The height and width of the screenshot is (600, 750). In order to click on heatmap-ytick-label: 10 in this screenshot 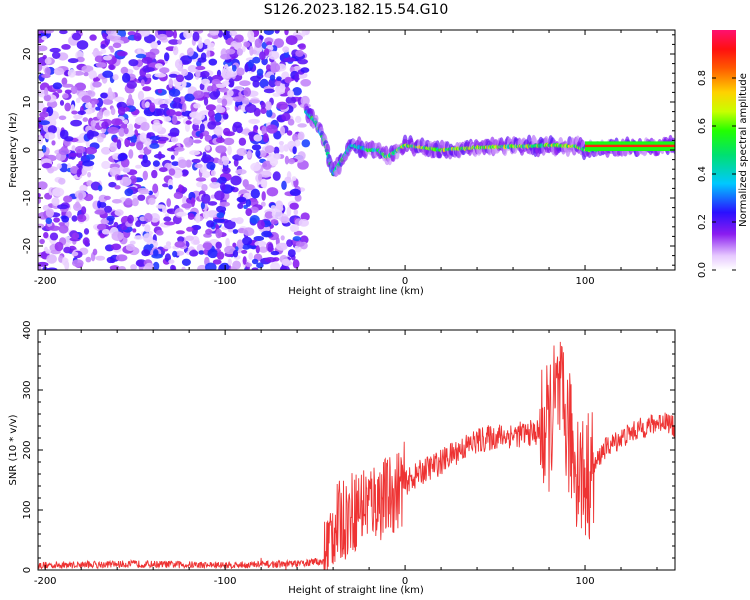, I will do `click(27, 102)`.